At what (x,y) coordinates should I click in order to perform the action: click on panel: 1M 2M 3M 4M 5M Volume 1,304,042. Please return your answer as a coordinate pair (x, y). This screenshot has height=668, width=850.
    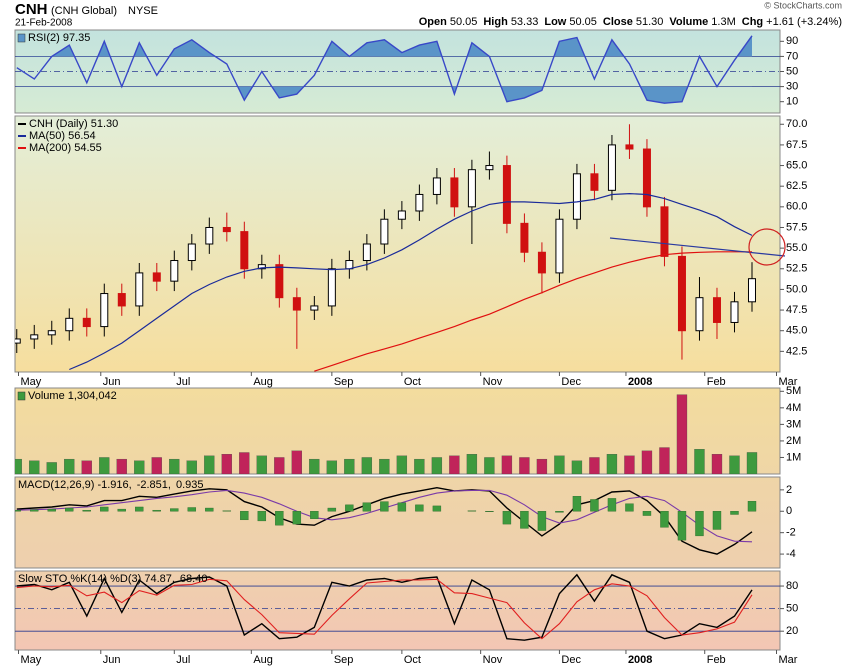
    Looking at the image, I should click on (407, 430).